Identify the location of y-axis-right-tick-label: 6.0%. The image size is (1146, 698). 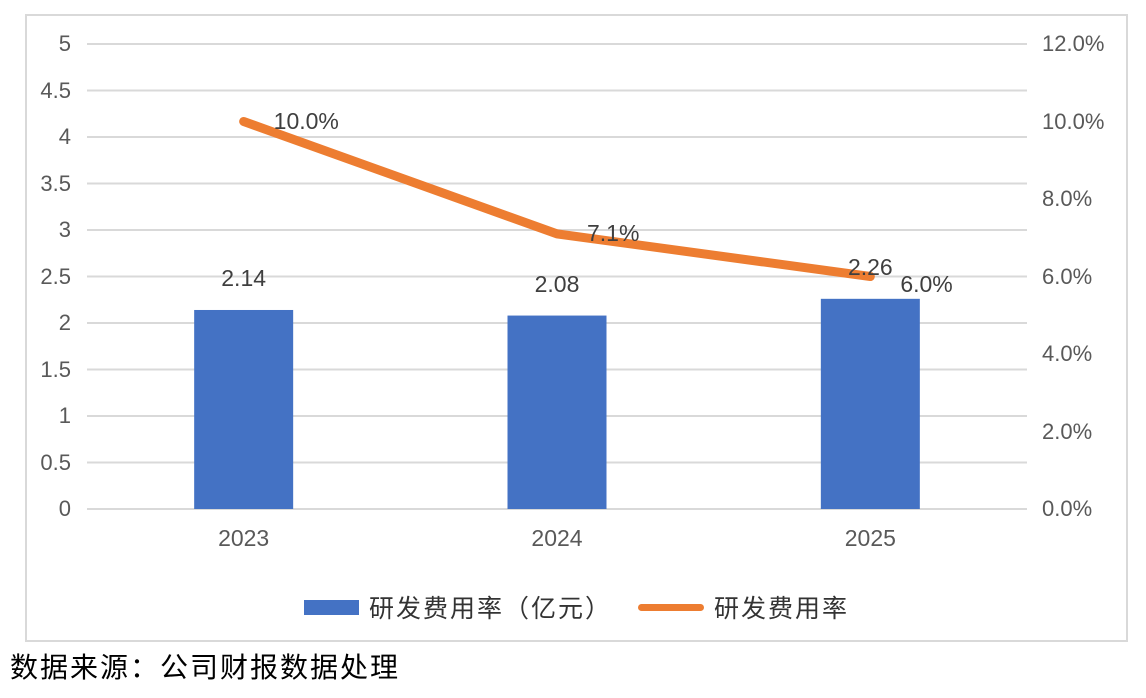
(1067, 276).